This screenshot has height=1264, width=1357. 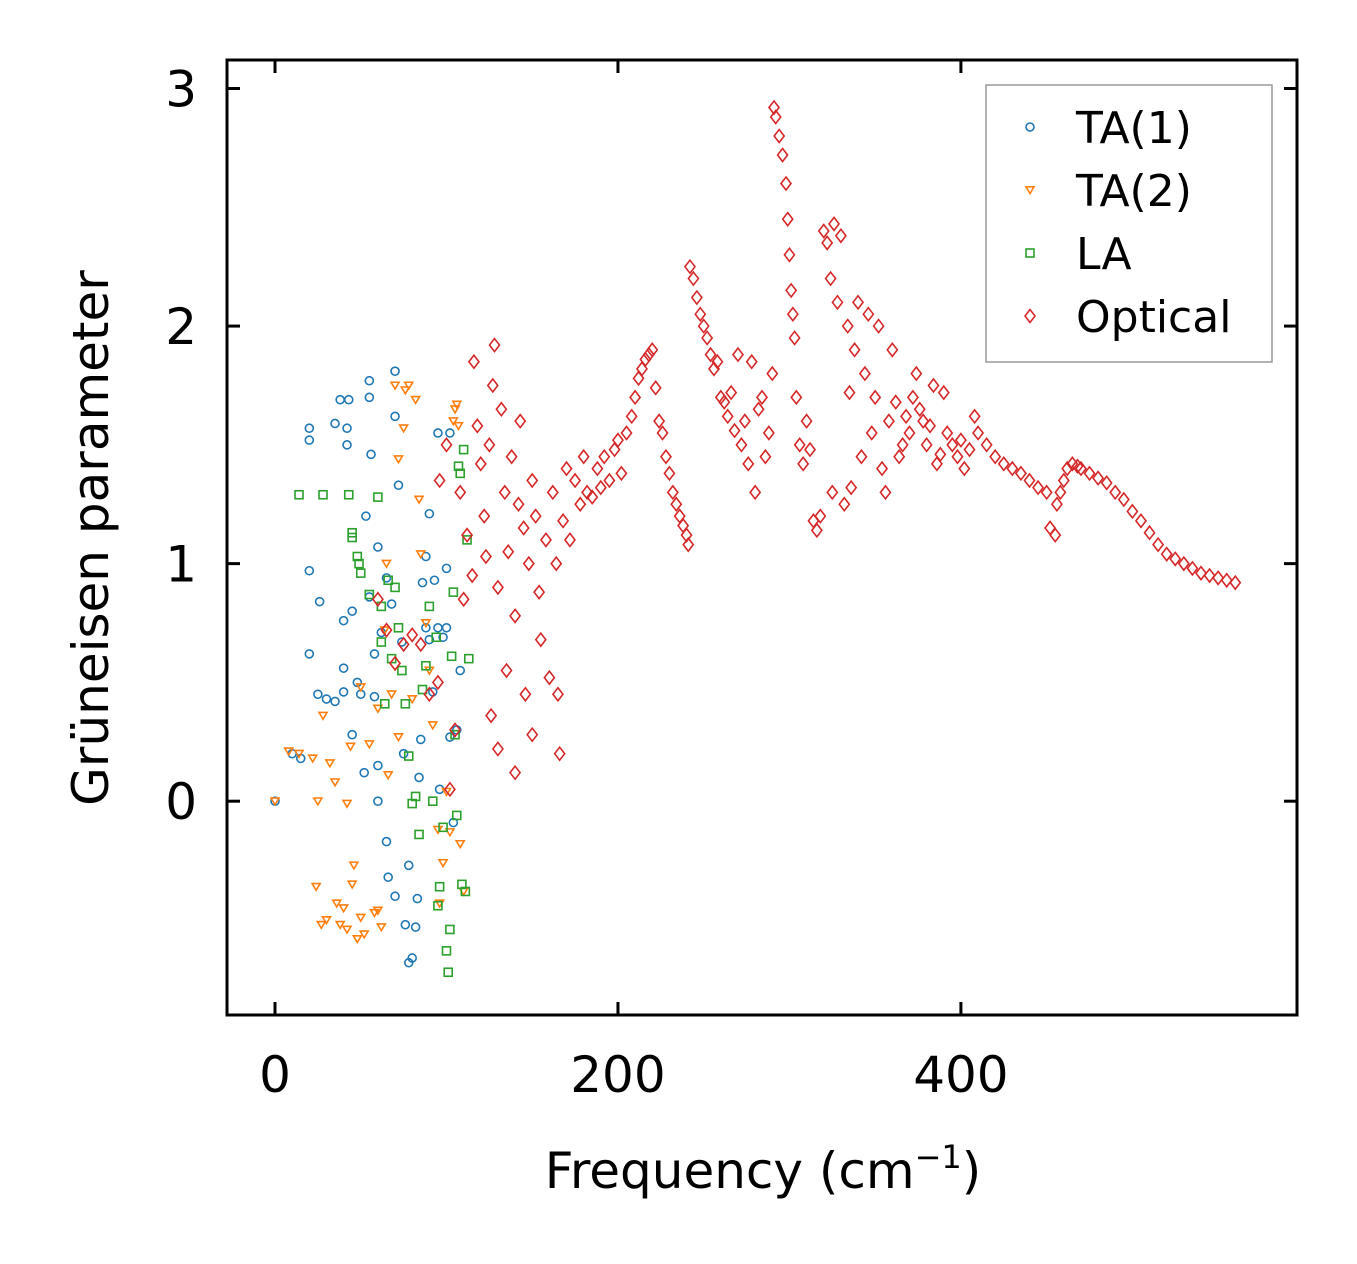 What do you see at coordinates (369, 663) in the screenshot?
I see `series-ta-2-` at bounding box center [369, 663].